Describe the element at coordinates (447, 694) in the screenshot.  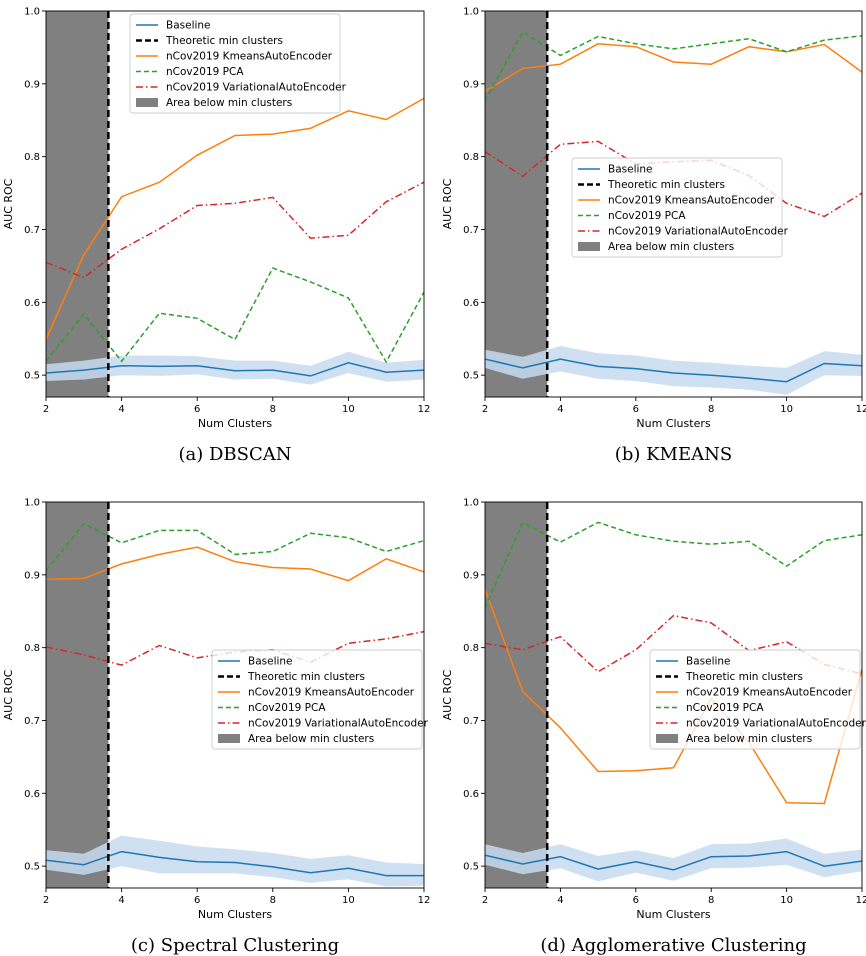
I see `y-axis-label: AUC ROC` at that location.